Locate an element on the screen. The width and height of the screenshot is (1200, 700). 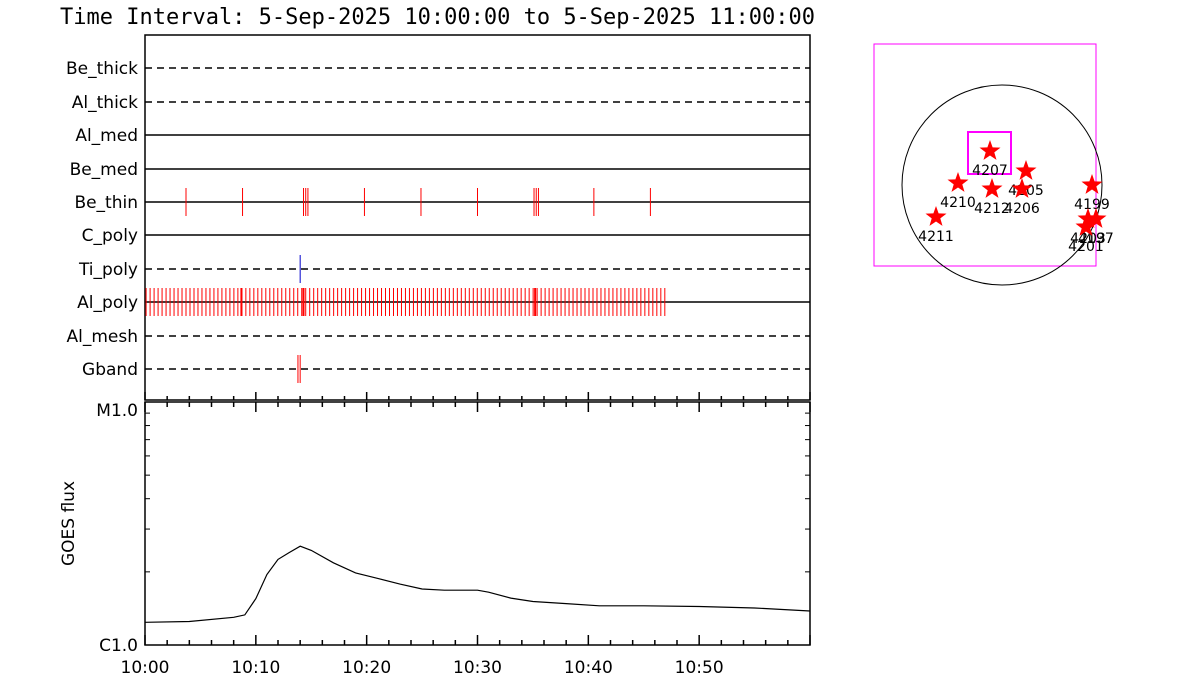
solar-disk-map: 4207421042124205420642114199420341974201 is located at coordinates (993, 164).